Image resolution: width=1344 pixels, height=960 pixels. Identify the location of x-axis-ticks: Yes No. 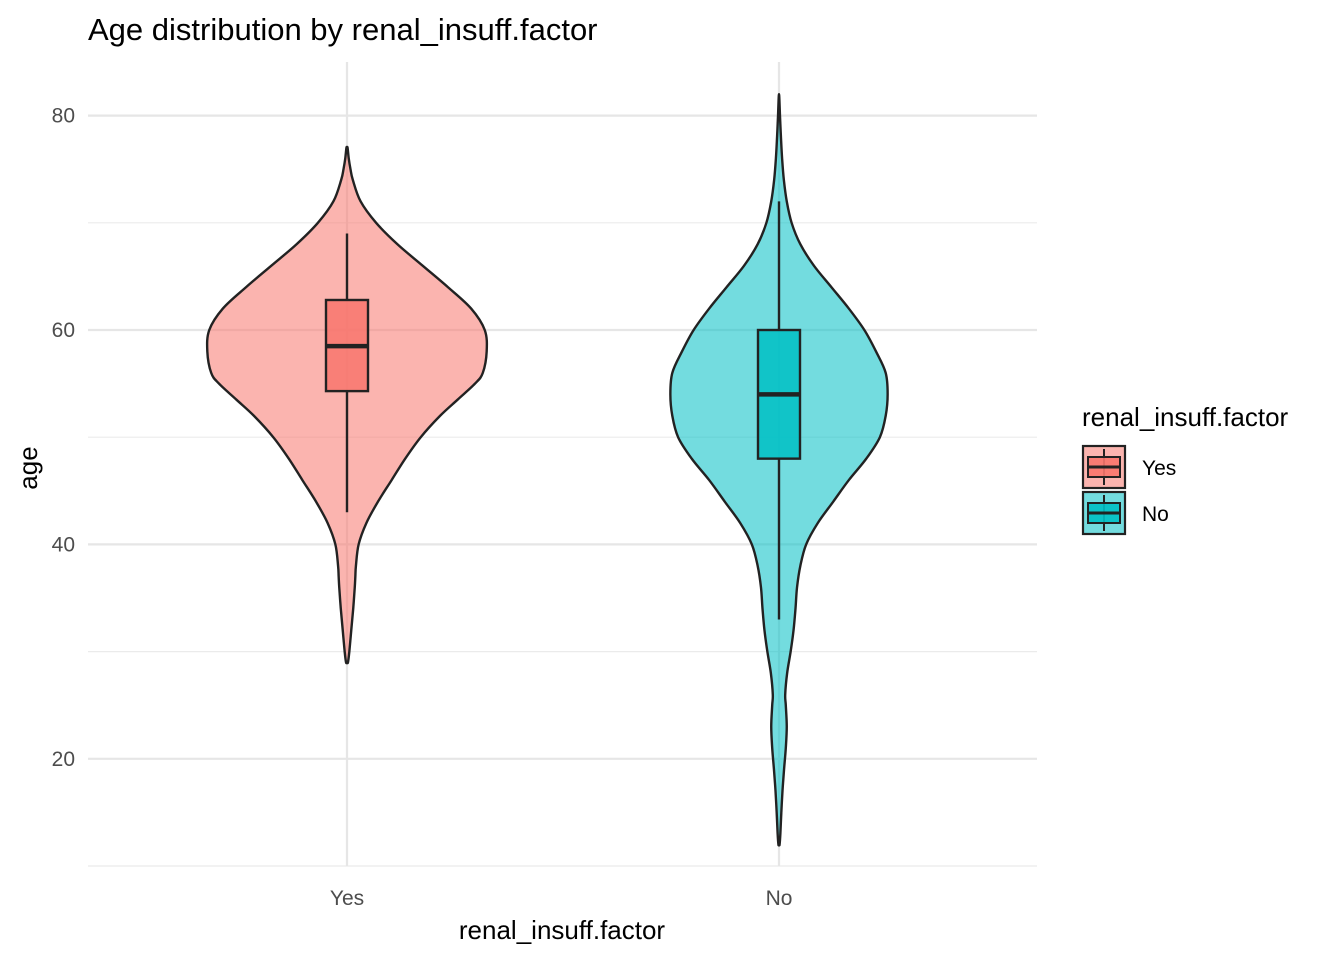
(561, 898).